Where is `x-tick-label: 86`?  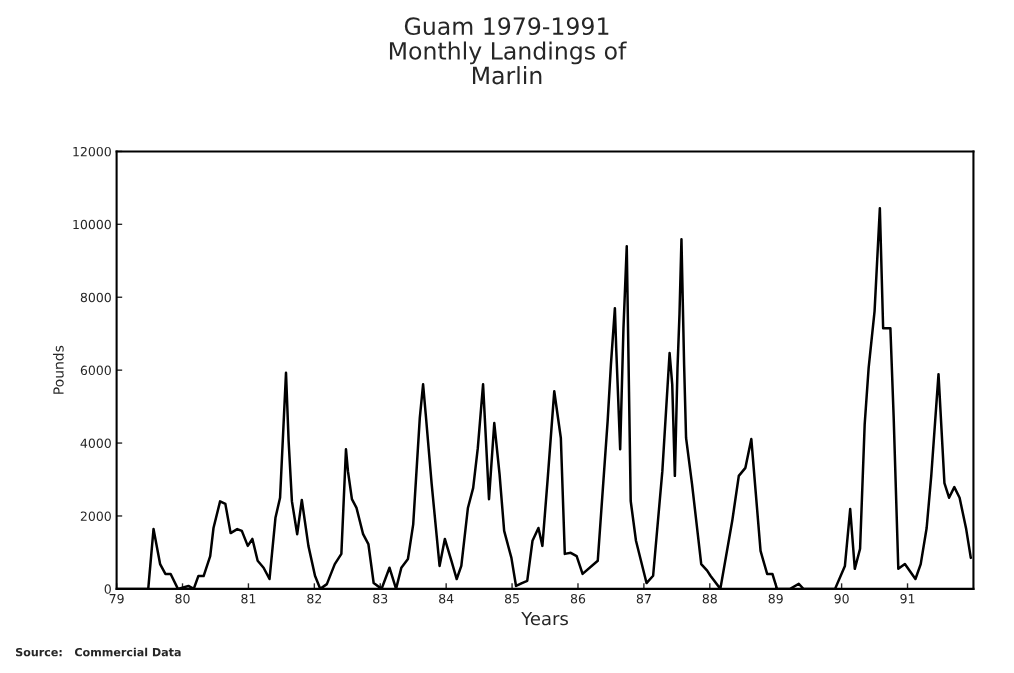
x-tick-label: 86 is located at coordinates (578, 598).